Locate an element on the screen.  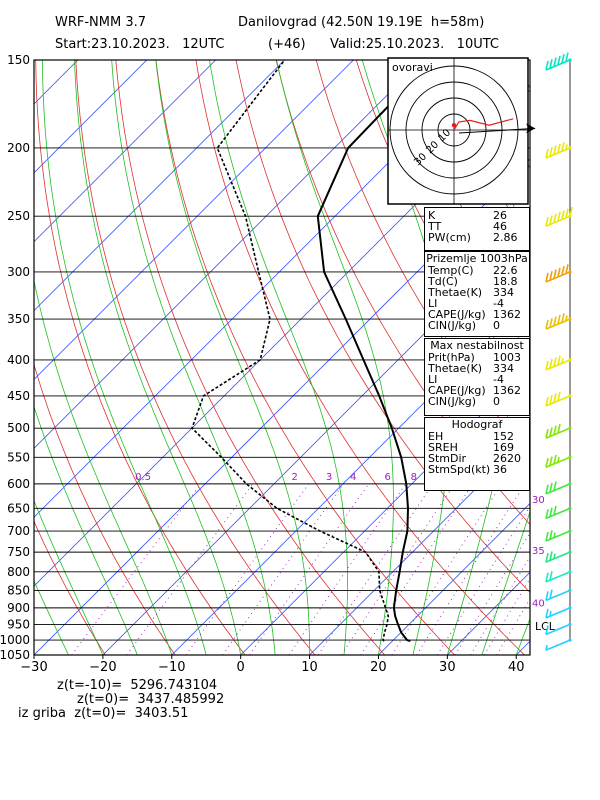
temperature-profile is located at coordinates (375, 351).